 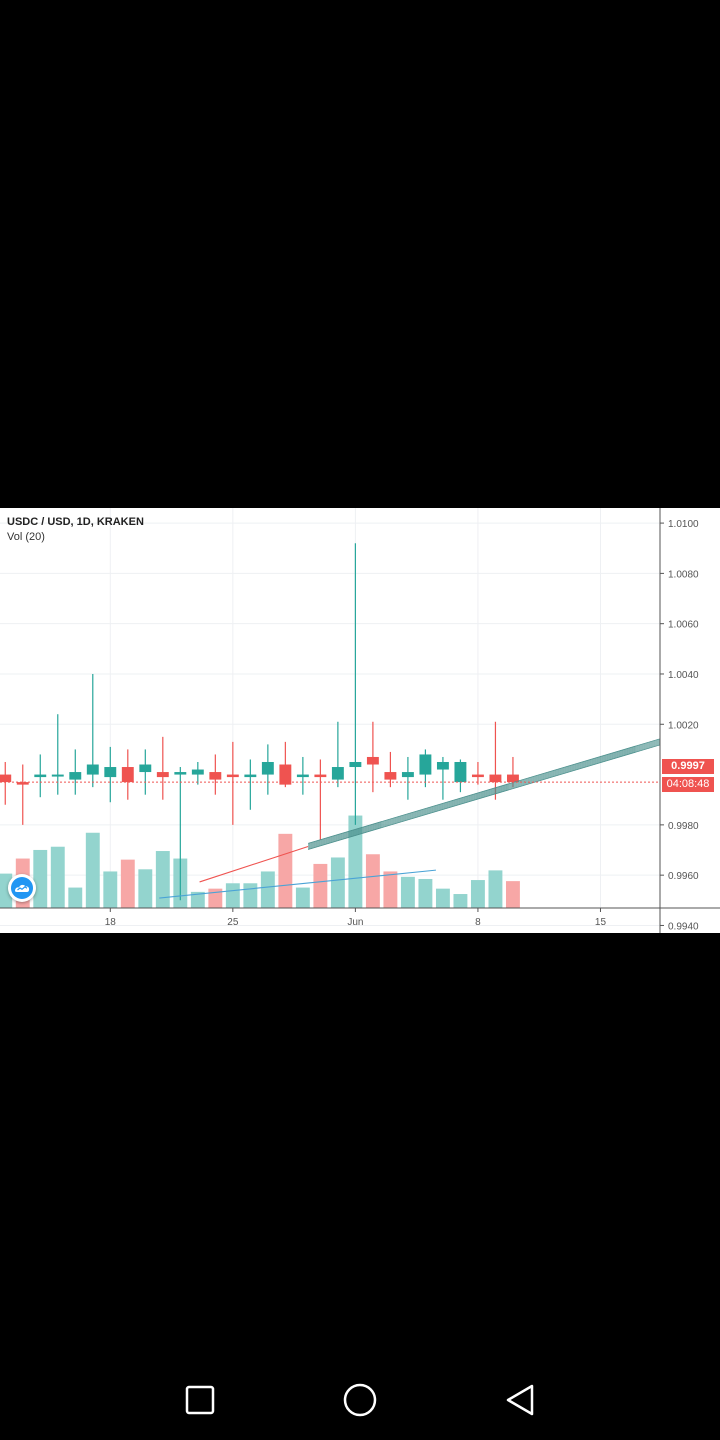 I want to click on tradingview-logo-graphic, so click(x=22, y=888).